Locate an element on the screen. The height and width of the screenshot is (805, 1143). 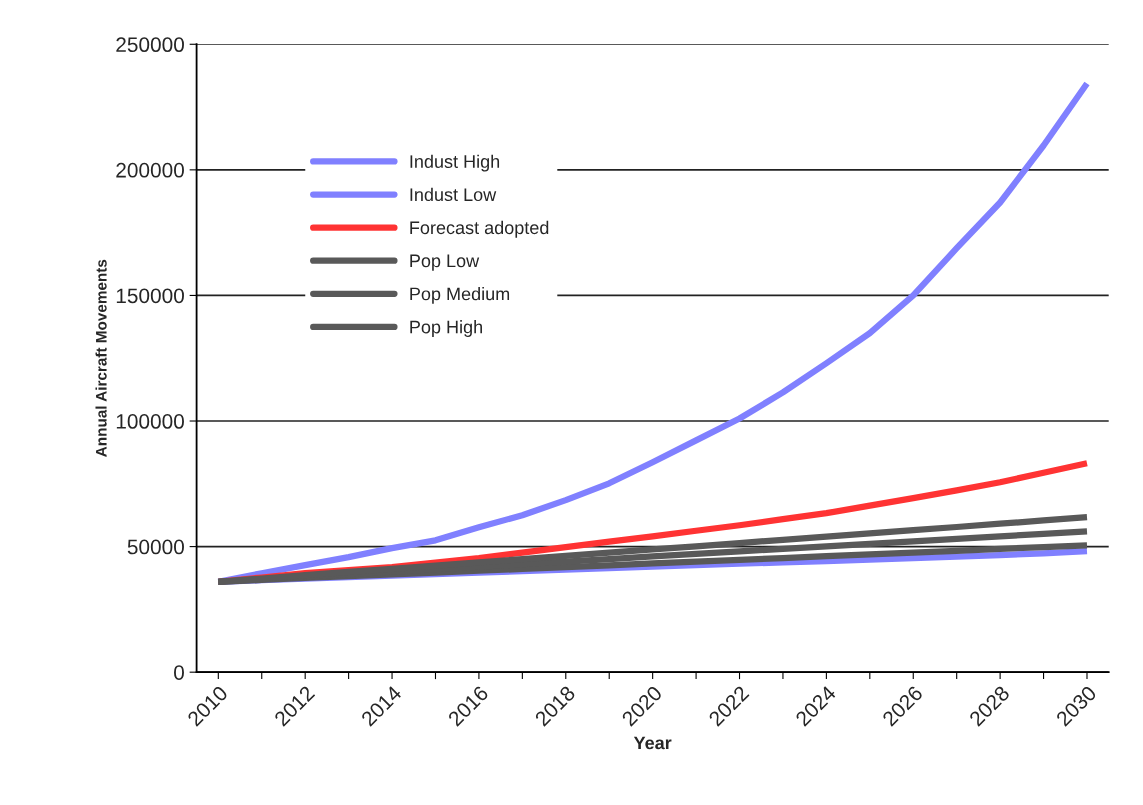
y-tick-label: 150000 is located at coordinates (150, 296).